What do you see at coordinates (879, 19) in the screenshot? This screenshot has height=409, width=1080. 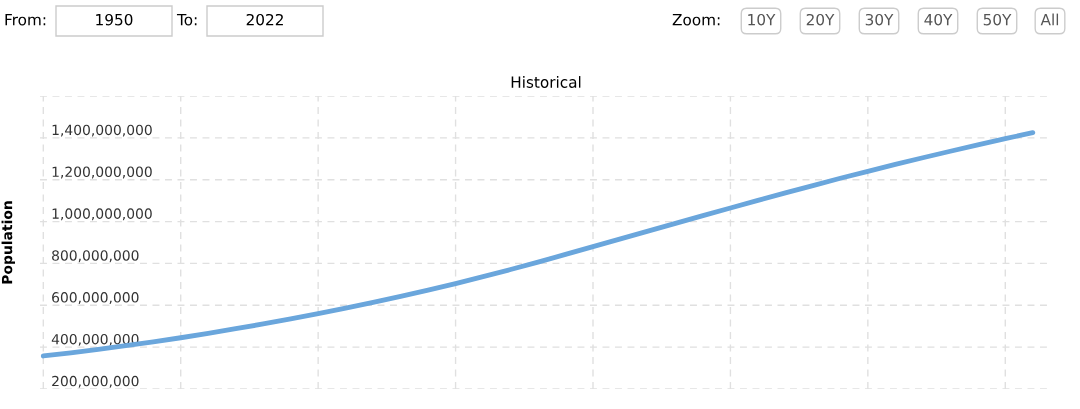 I see `text: 30Y` at bounding box center [879, 19].